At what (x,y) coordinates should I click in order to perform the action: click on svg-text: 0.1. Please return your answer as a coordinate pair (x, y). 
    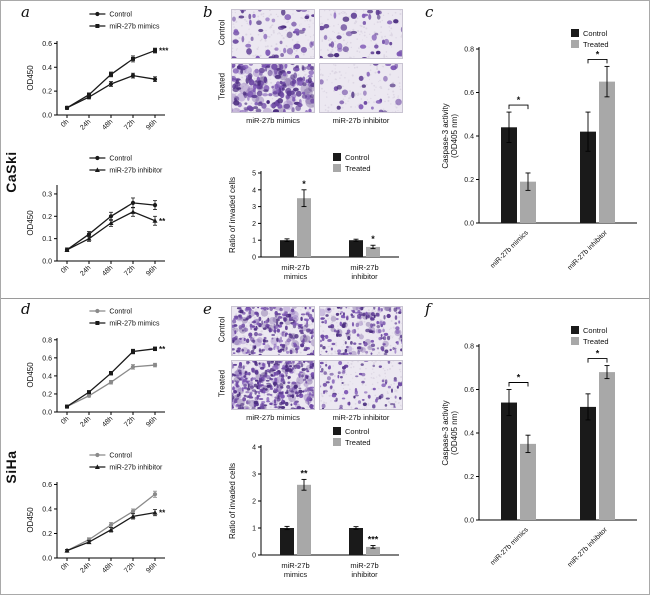
    Looking at the image, I should click on (47, 239).